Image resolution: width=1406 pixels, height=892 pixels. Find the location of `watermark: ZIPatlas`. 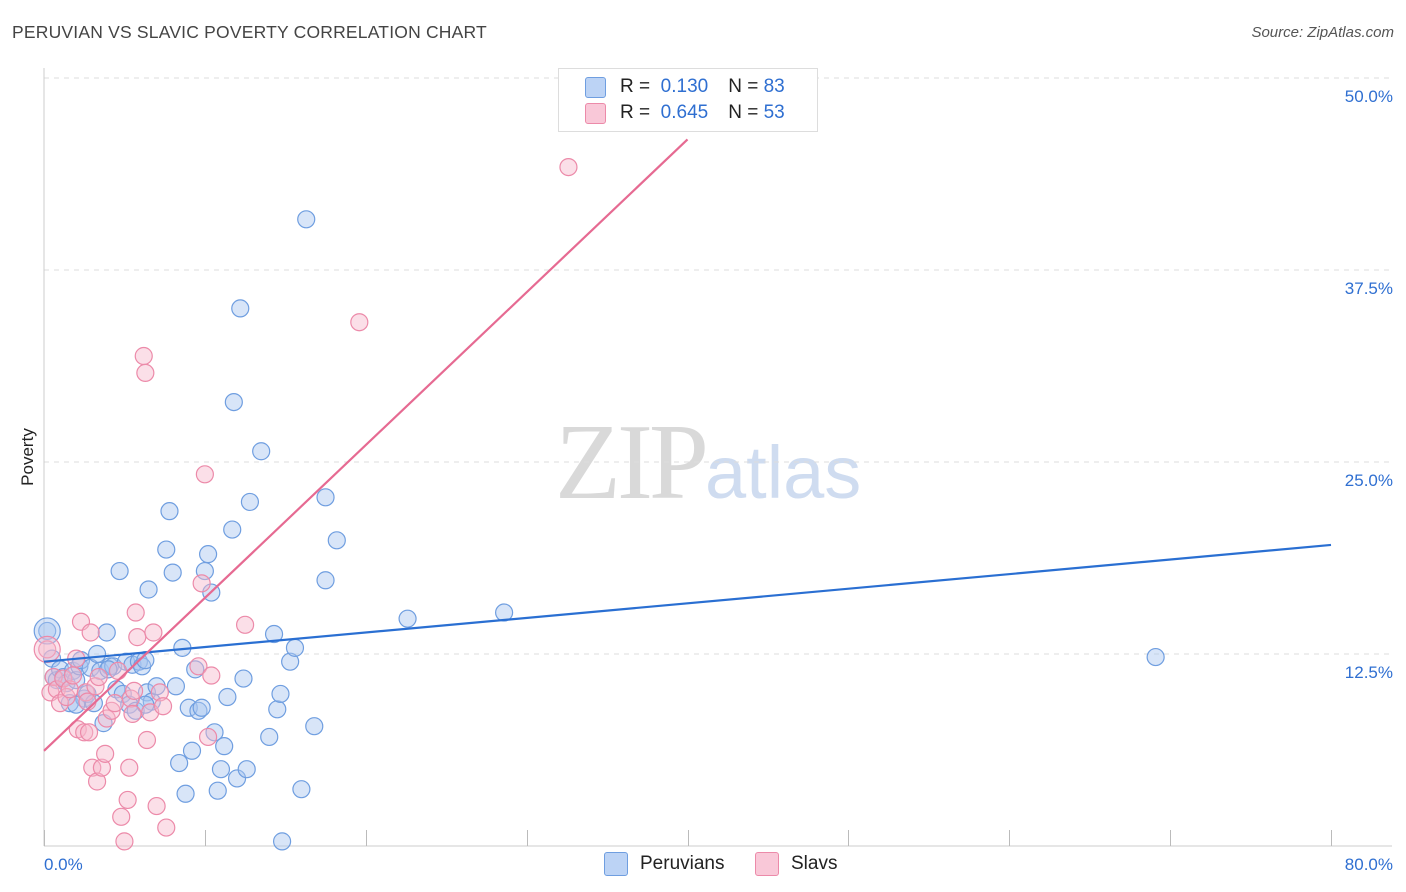

watermark: ZIPatlas is located at coordinates (708, 461).